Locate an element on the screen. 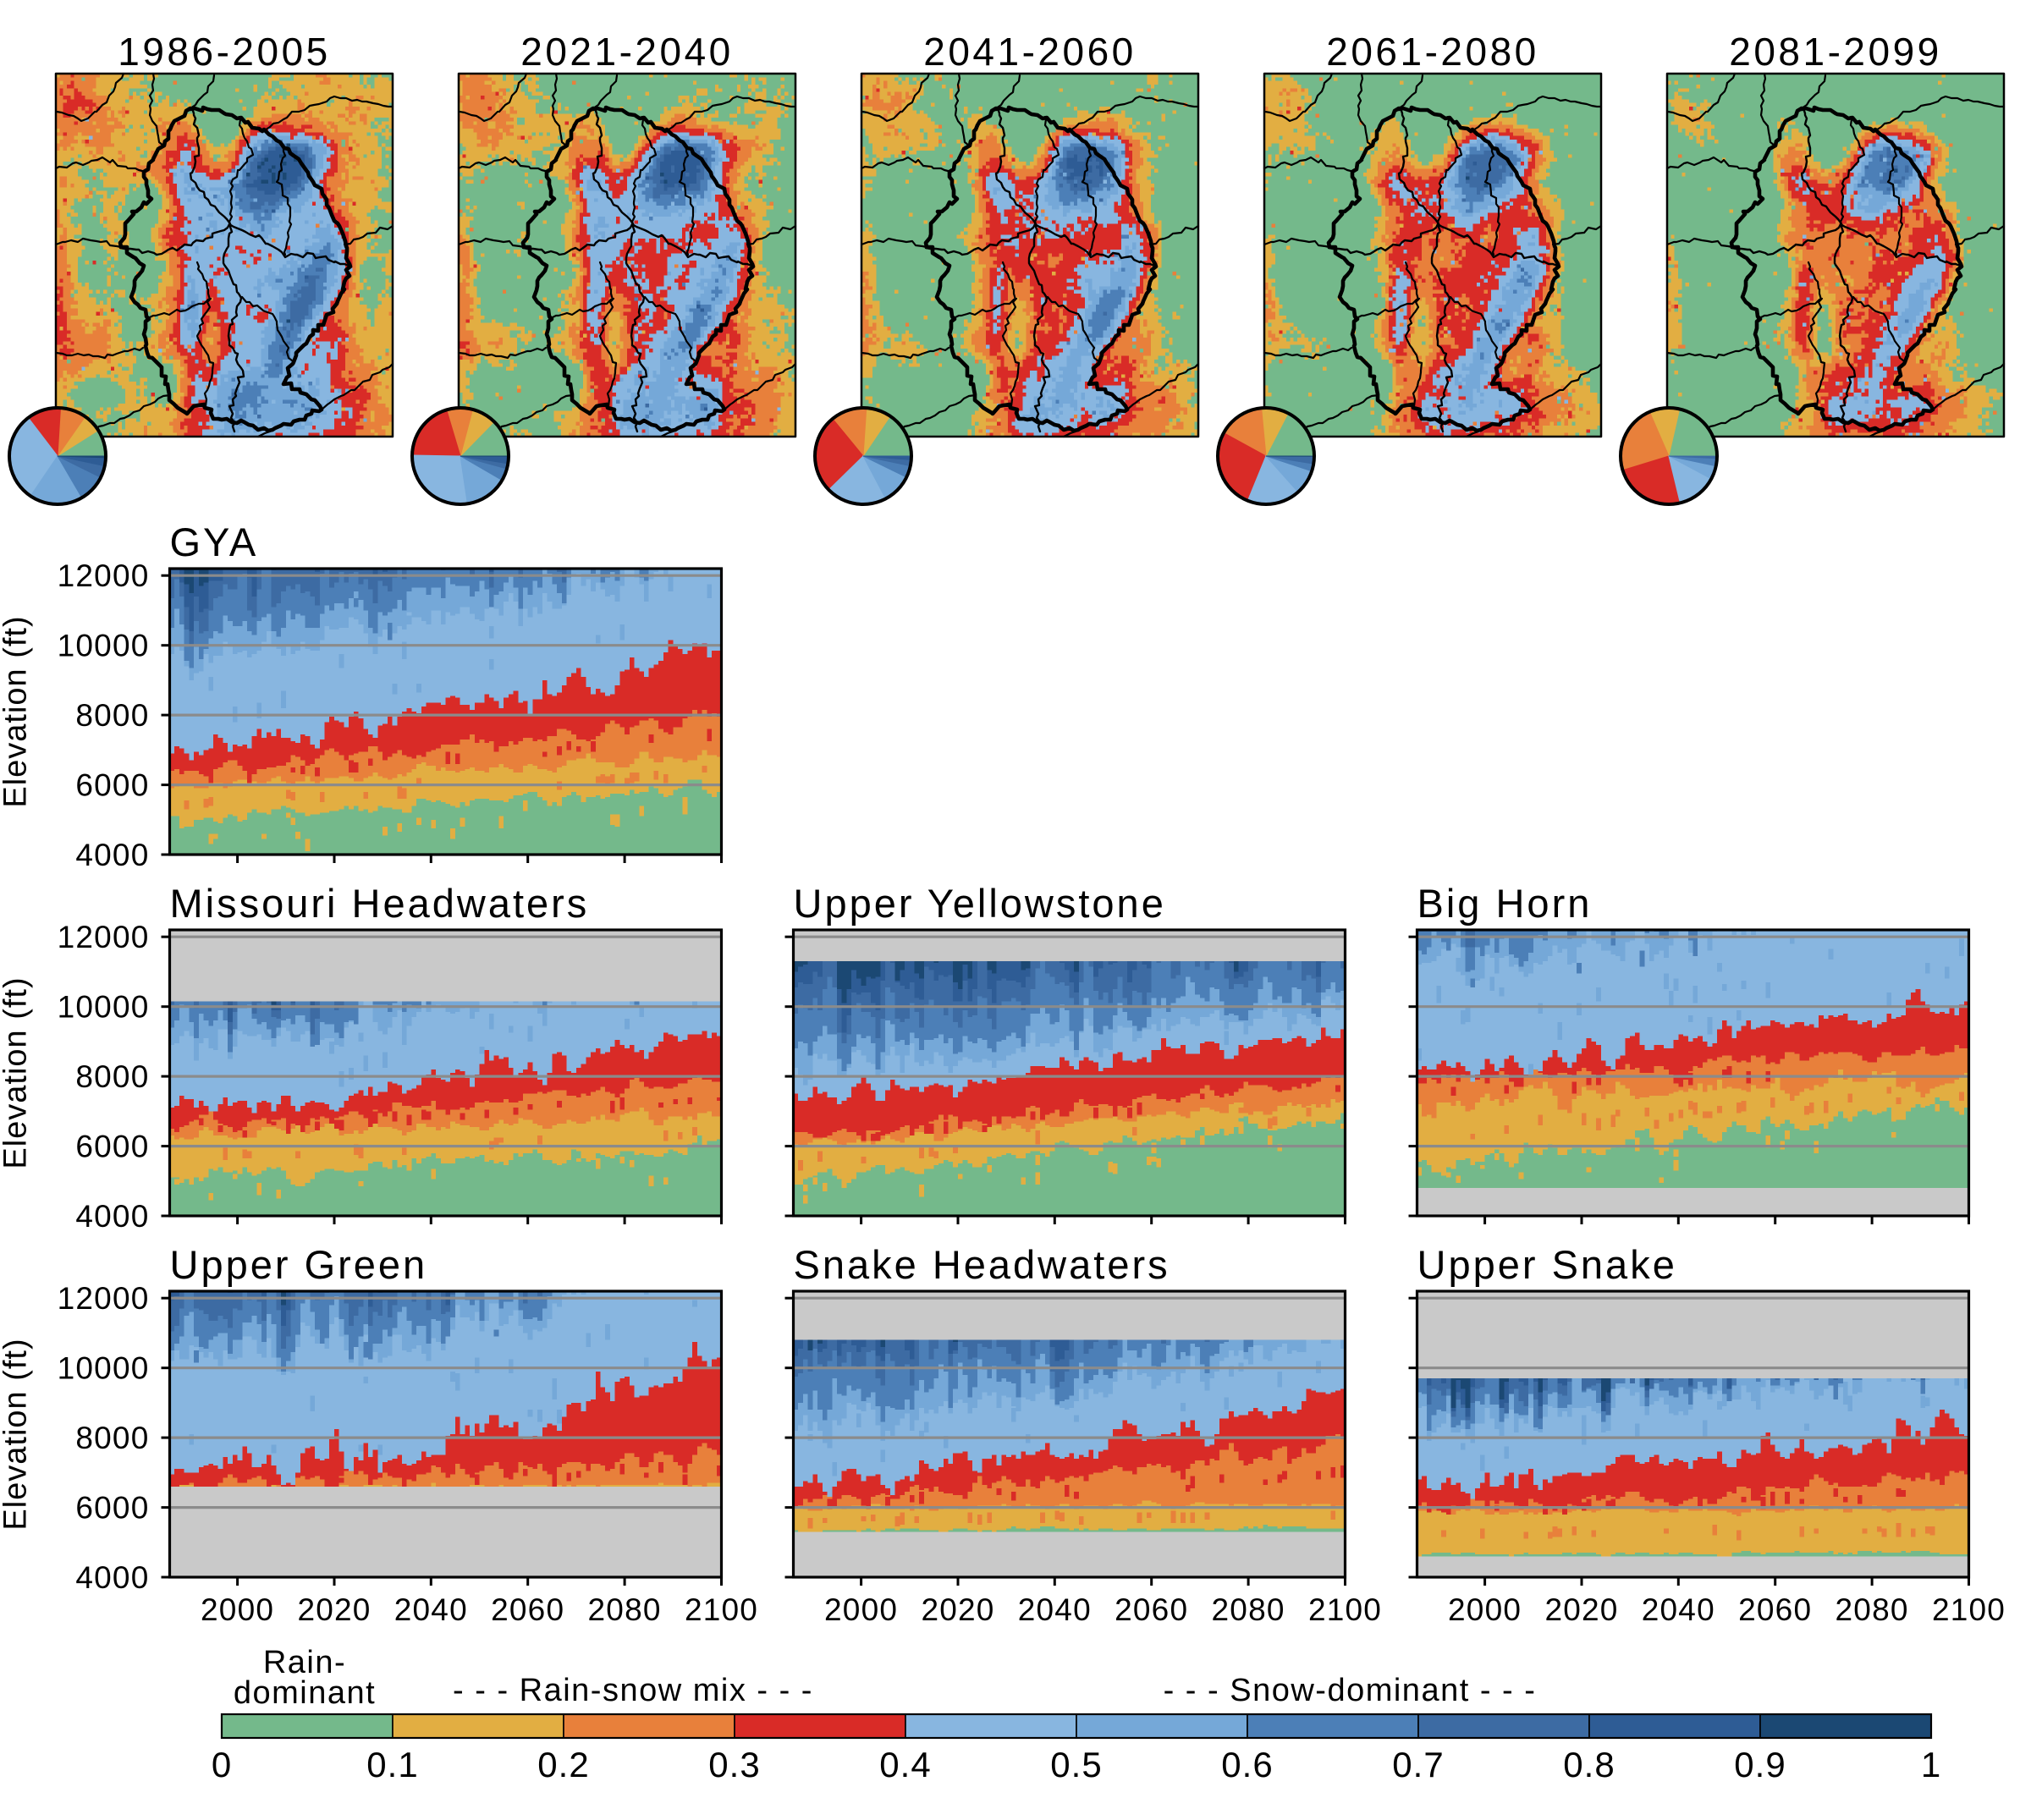 This screenshot has width=2031, height=1820. svg-text: 0.1 is located at coordinates (392, 1764).